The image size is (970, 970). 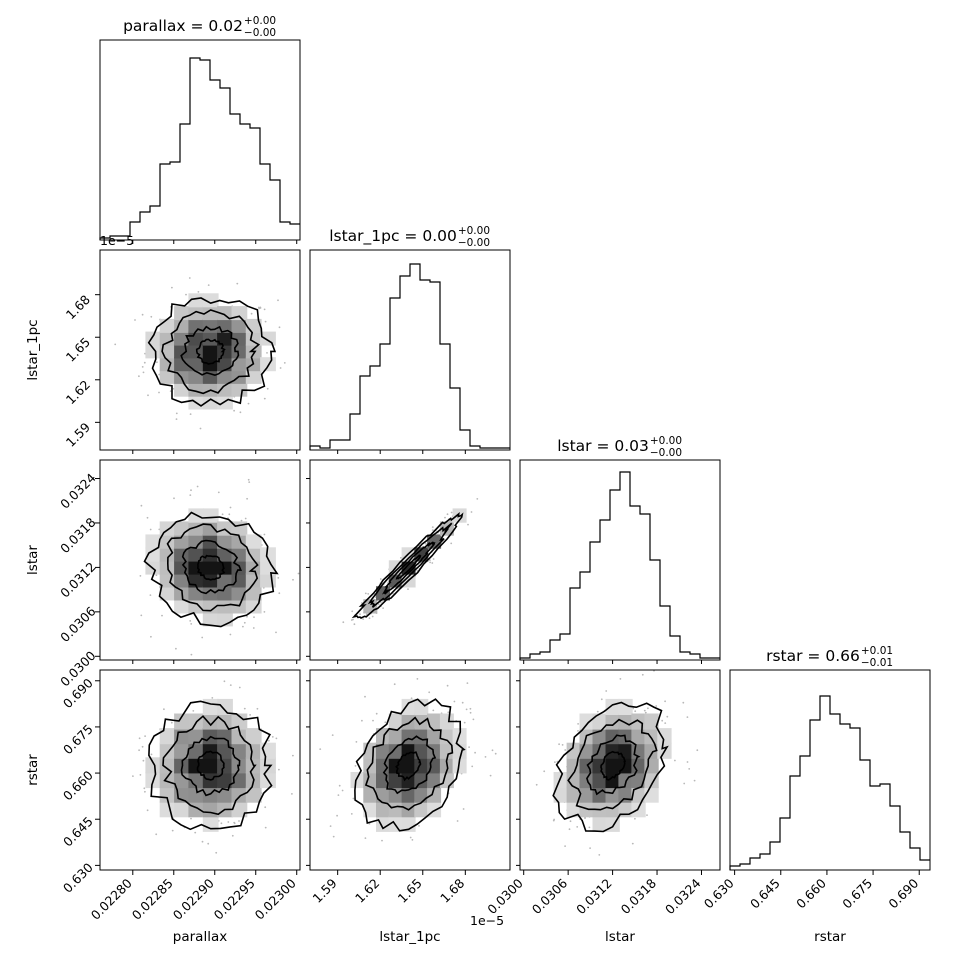 I want to click on y-offset-text: 1e−5, so click(x=117, y=240).